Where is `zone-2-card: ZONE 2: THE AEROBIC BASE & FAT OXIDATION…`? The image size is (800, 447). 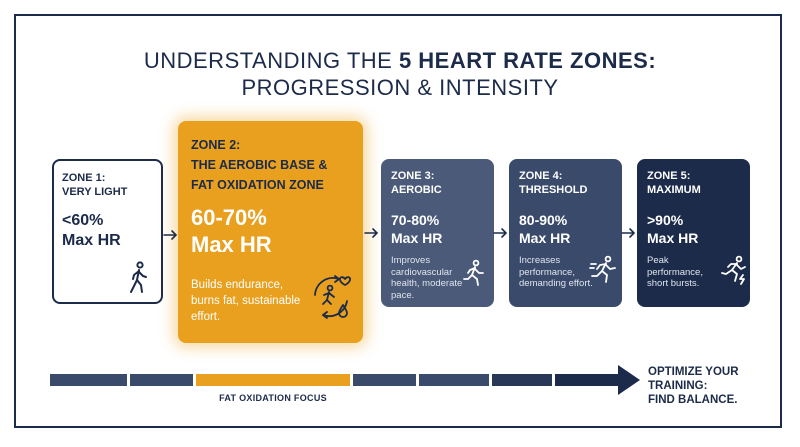 zone-2-card: ZONE 2: THE AEROBIC BASE & FAT OXIDATION… is located at coordinates (270, 232).